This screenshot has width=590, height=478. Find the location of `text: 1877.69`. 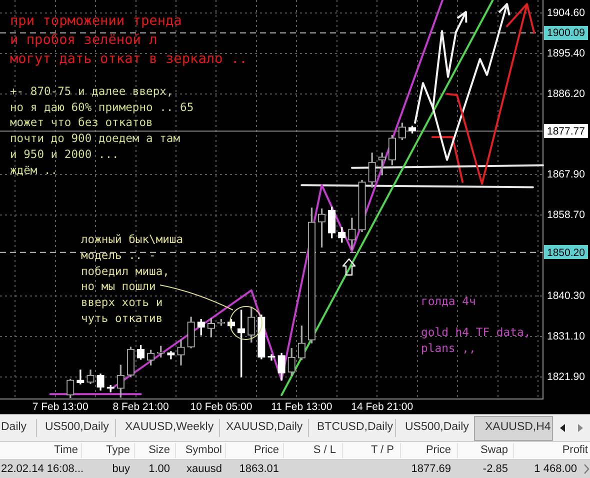

text: 1877.69 is located at coordinates (431, 469).